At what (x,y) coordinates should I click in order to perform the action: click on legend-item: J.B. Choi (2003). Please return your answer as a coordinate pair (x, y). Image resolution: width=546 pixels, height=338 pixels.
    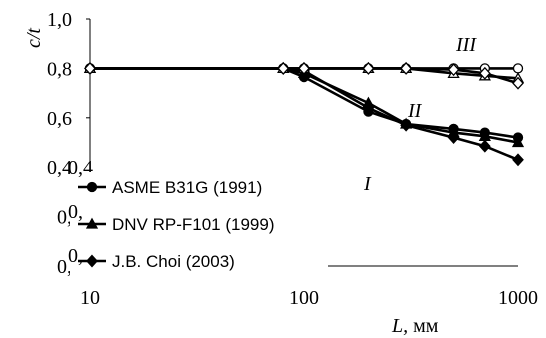
    Looking at the image, I should click on (156, 261).